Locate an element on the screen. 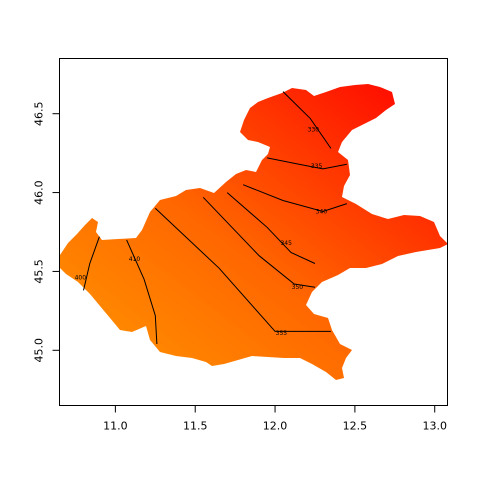 This screenshot has height=480, width=480. contour-label-330: 330 is located at coordinates (314, 130).